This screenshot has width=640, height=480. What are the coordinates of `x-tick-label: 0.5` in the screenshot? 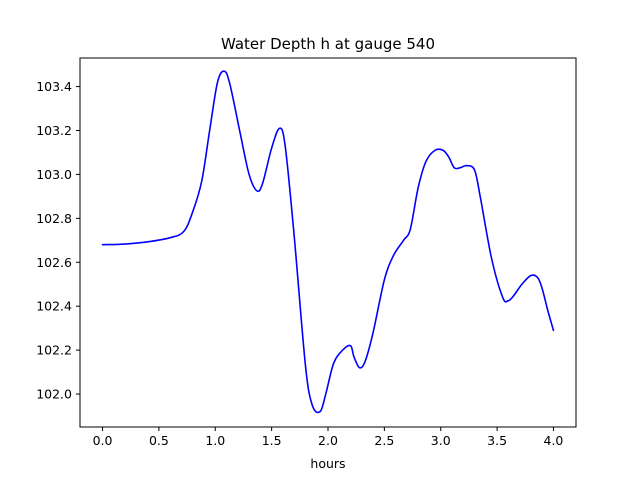 It's located at (159, 440).